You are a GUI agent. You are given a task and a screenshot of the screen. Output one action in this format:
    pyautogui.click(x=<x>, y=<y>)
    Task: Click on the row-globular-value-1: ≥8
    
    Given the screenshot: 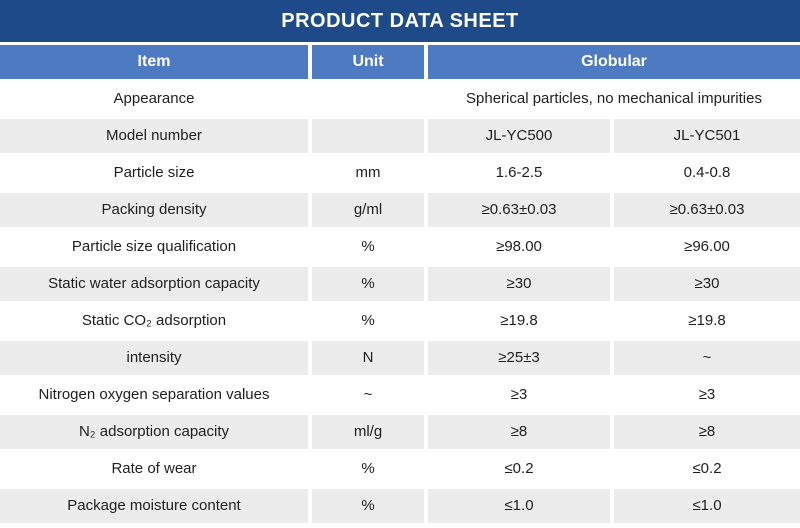 What is the action you would take?
    pyautogui.click(x=519, y=432)
    